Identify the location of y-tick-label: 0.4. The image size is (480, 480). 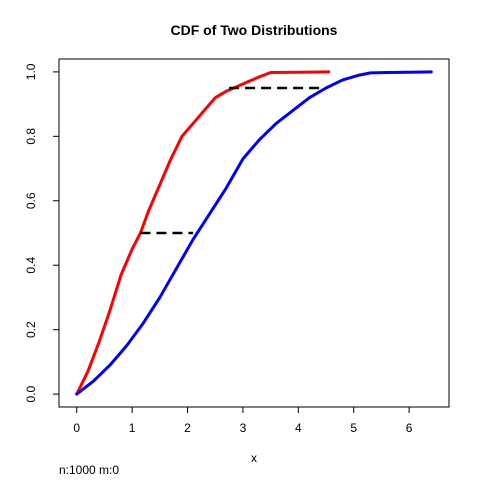
(31, 265).